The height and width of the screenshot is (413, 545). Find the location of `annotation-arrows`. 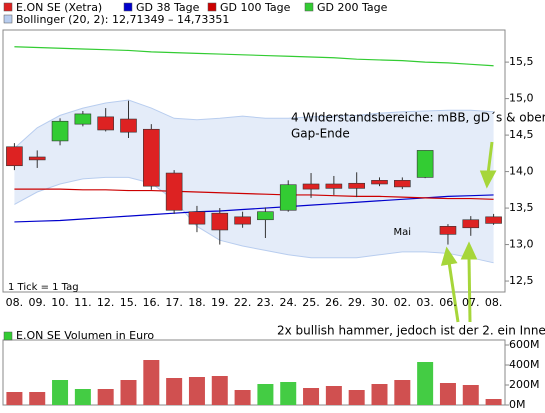

annotation-arrows is located at coordinates (468, 232).